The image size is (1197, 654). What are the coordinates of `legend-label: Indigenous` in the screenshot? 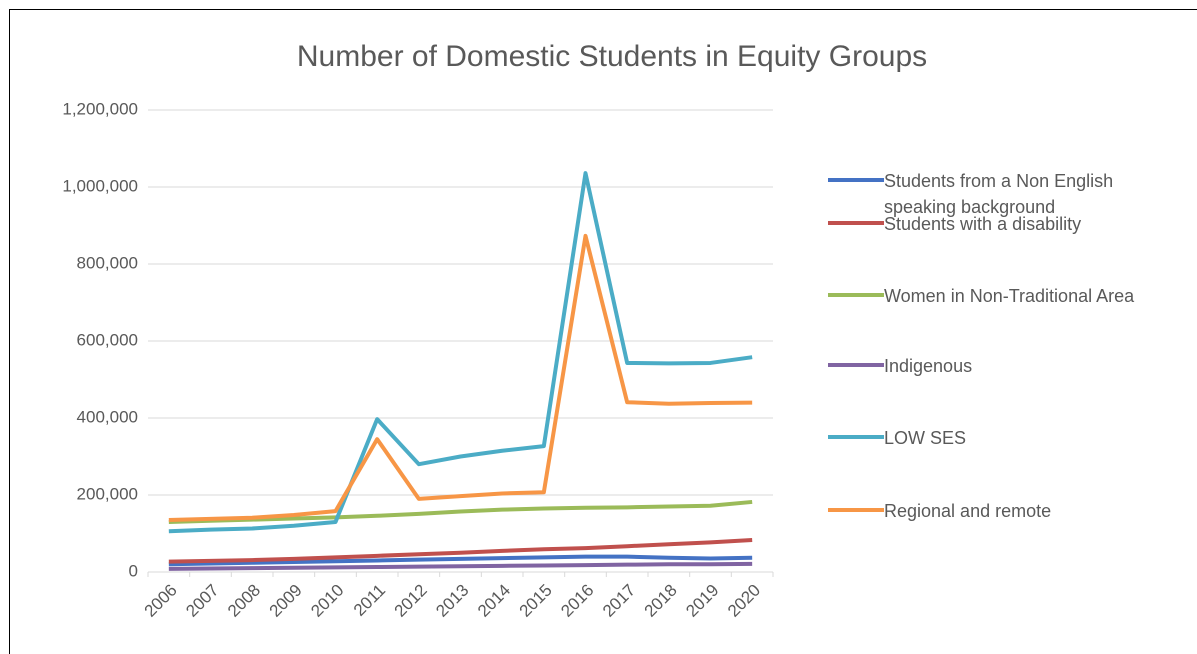 It's located at (928, 366).